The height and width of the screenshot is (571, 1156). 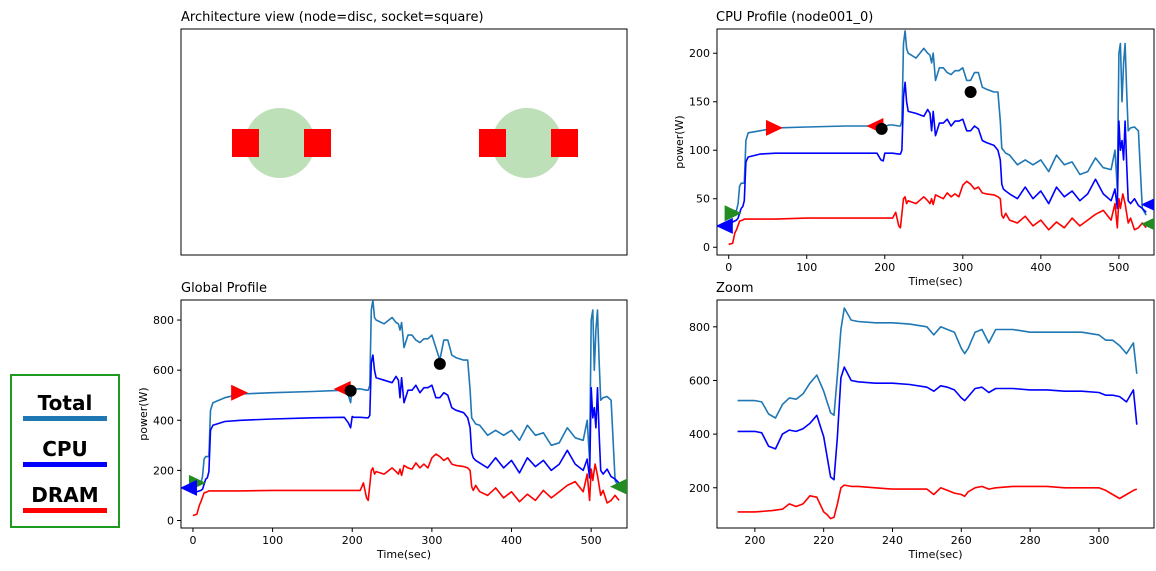 What do you see at coordinates (699, 327) in the screenshot?
I see `zoom-y-tick-label: 800` at bounding box center [699, 327].